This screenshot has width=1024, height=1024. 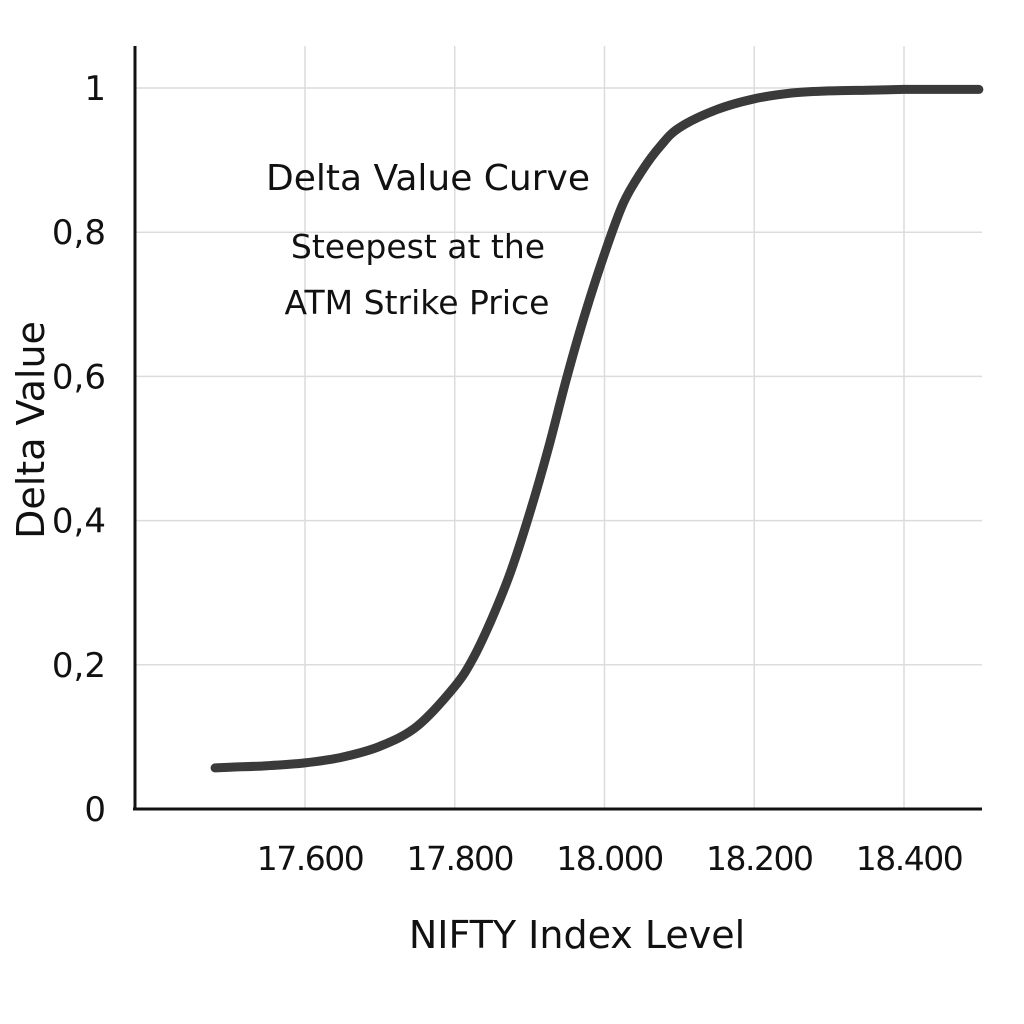 What do you see at coordinates (577, 935) in the screenshot?
I see `x-axis-label: NIFTY Index Level` at bounding box center [577, 935].